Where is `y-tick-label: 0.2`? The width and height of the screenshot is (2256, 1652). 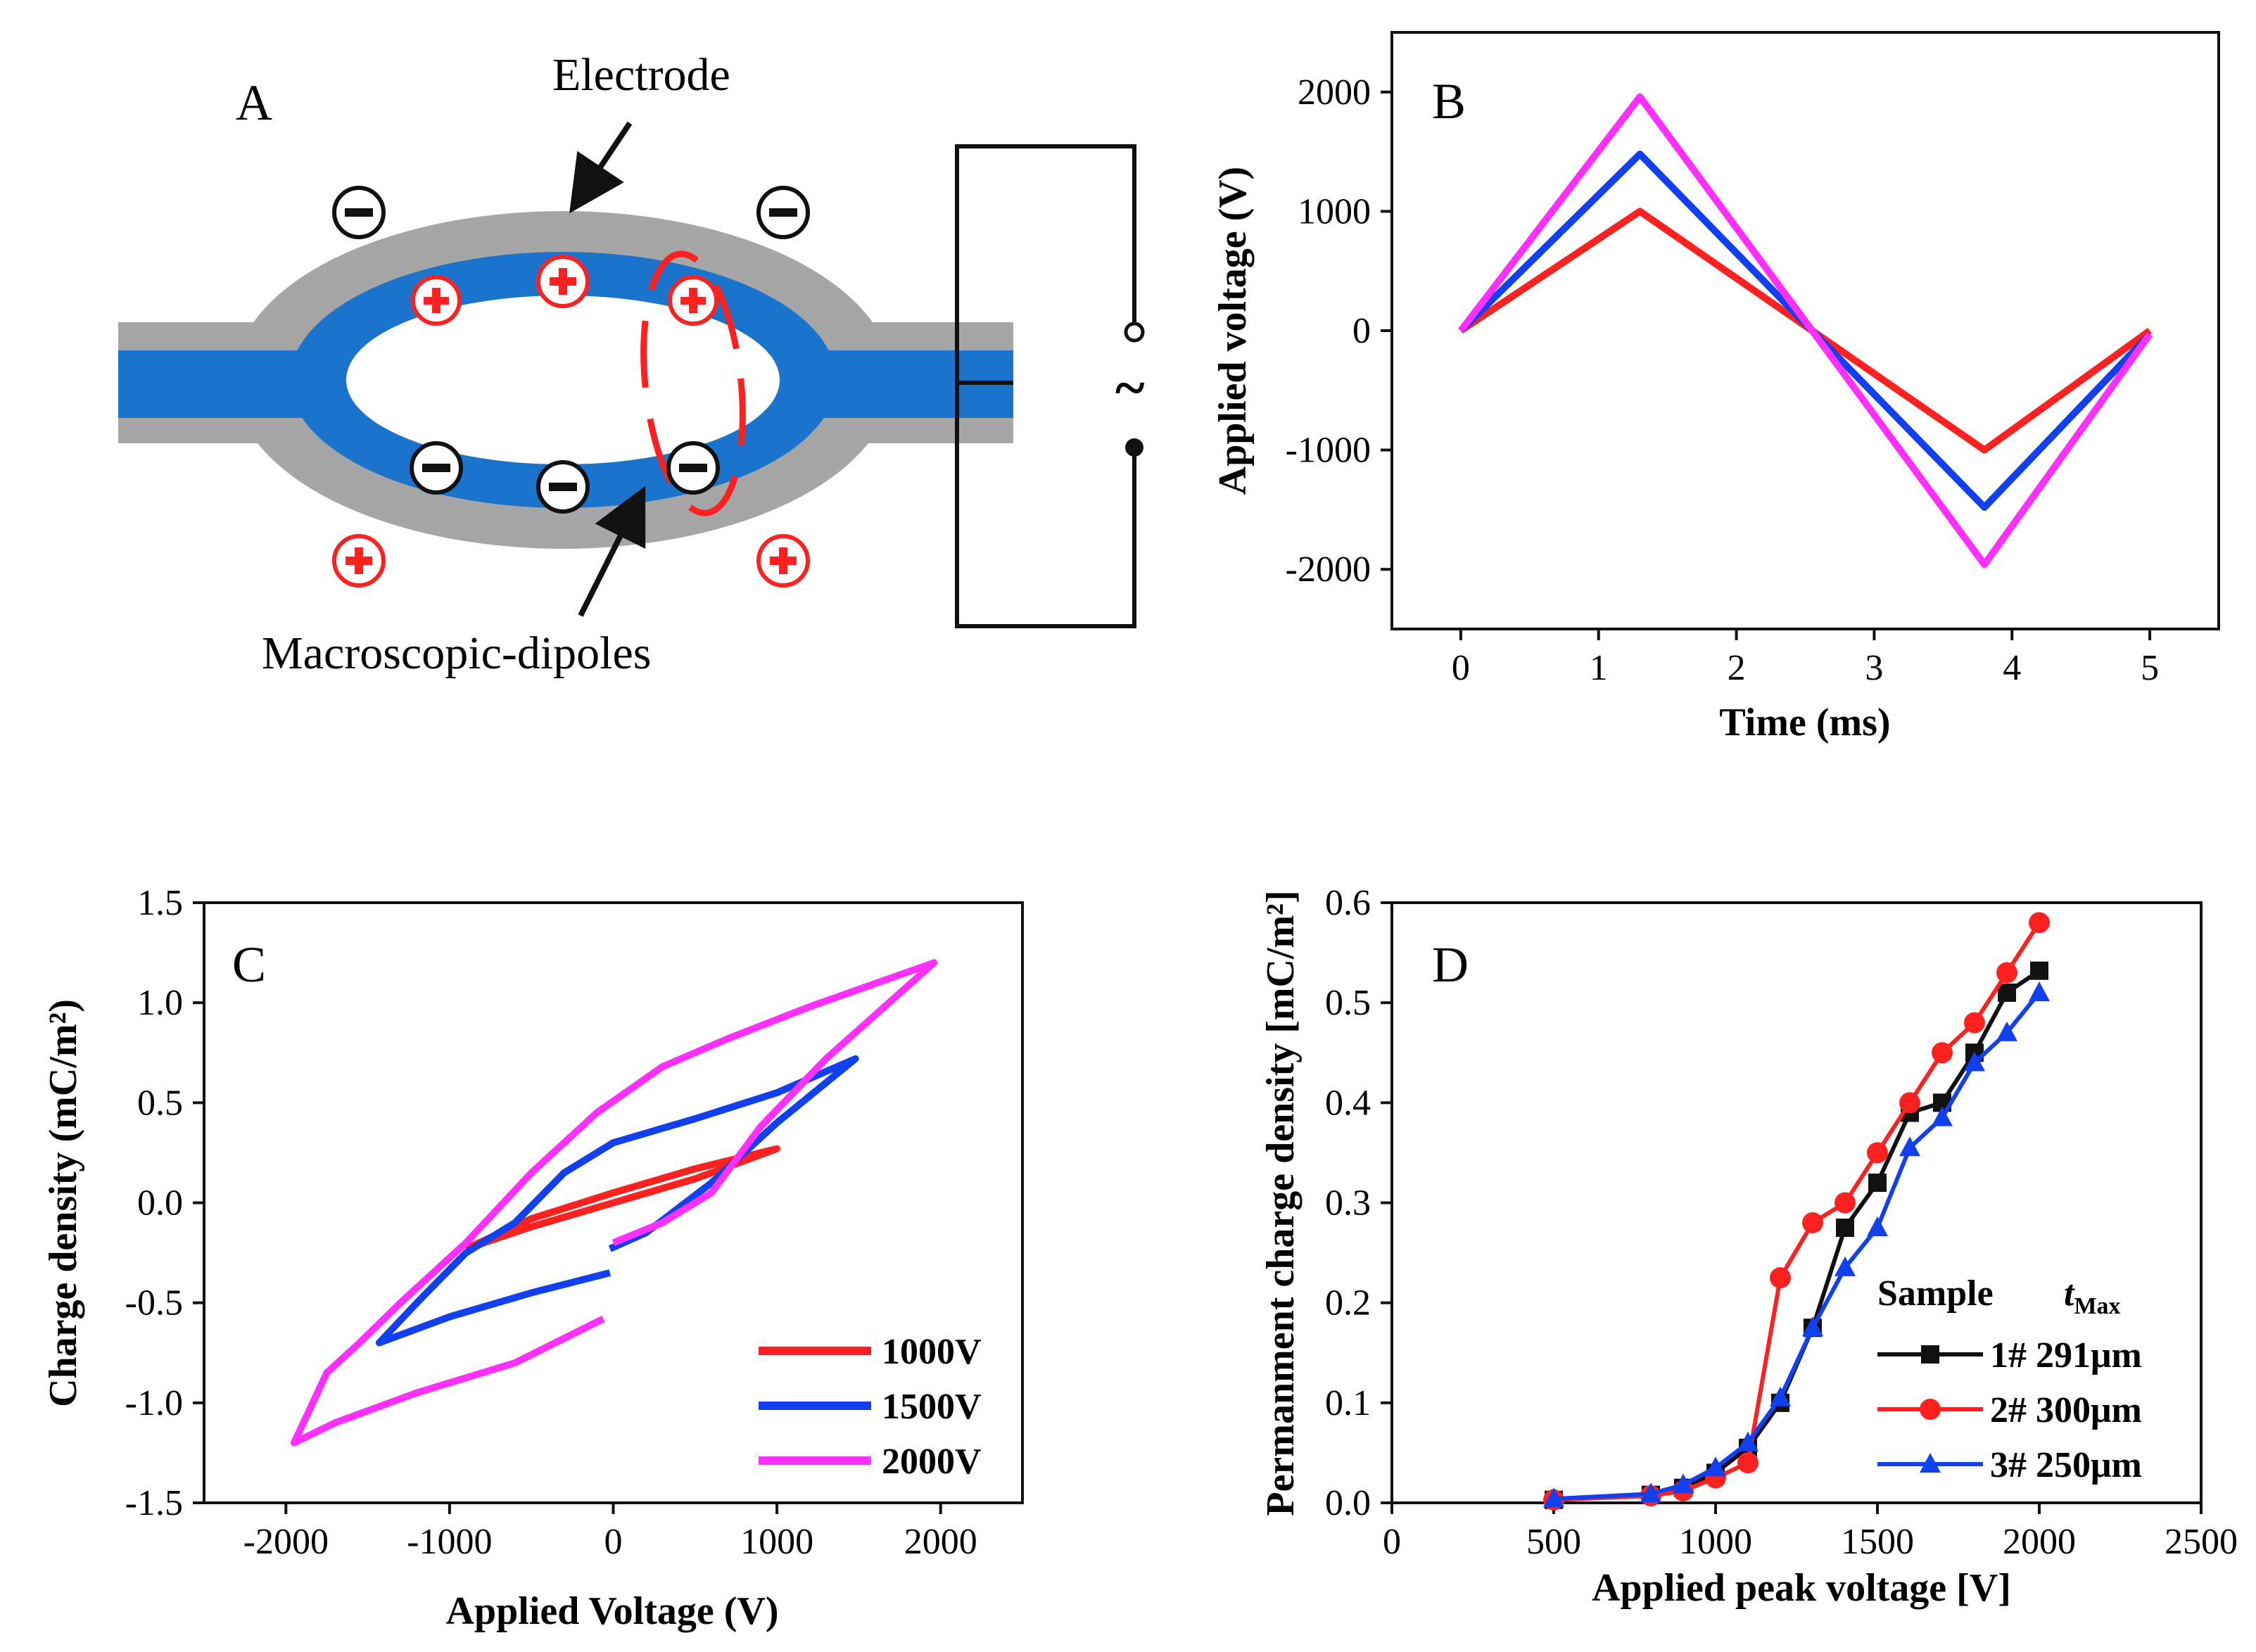
y-tick-label: 0.2 is located at coordinates (1348, 1303).